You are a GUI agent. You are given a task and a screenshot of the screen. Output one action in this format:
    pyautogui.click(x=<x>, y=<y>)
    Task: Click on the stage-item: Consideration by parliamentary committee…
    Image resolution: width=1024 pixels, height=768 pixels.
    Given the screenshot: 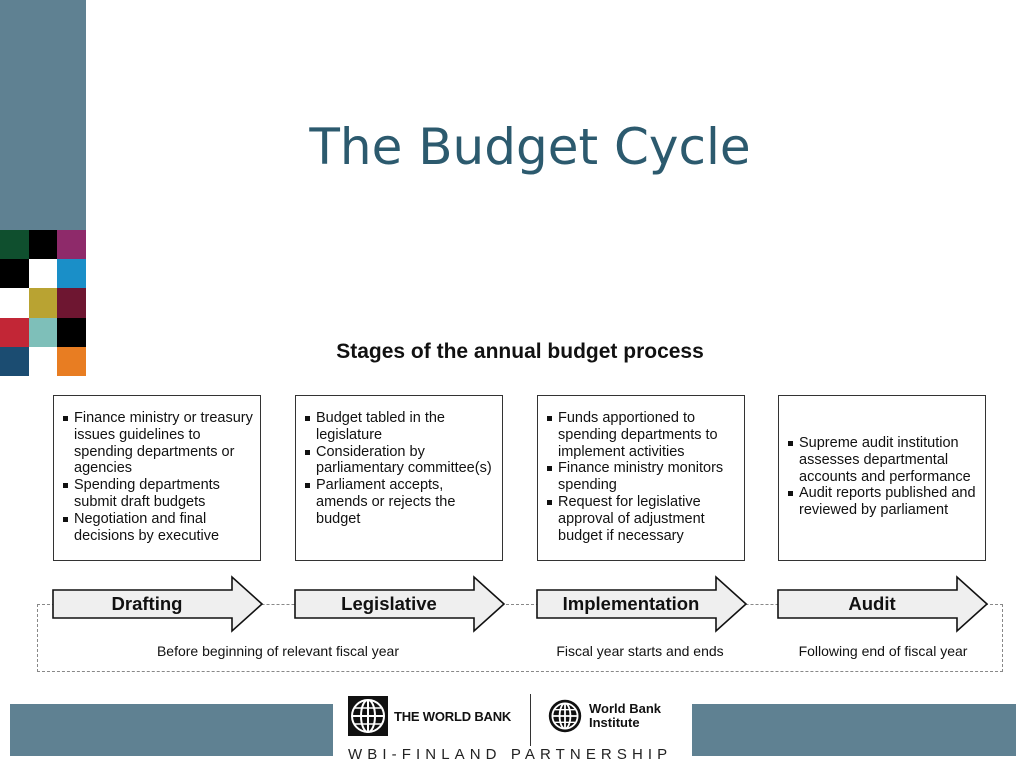 What is the action you would take?
    pyautogui.click(x=400, y=461)
    